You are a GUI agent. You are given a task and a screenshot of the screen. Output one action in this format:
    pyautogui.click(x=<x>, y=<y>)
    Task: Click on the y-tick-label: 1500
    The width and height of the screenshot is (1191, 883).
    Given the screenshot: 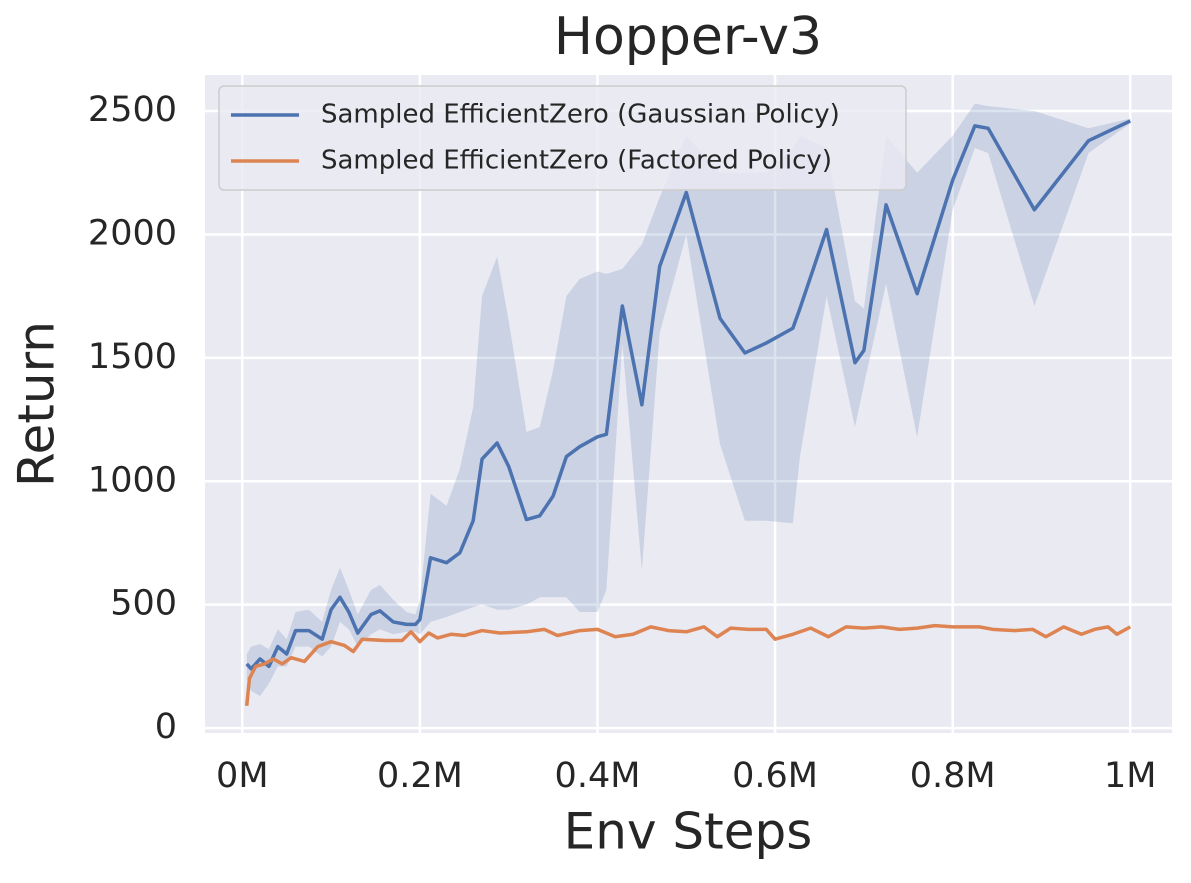 What is the action you would take?
    pyautogui.click(x=132, y=357)
    